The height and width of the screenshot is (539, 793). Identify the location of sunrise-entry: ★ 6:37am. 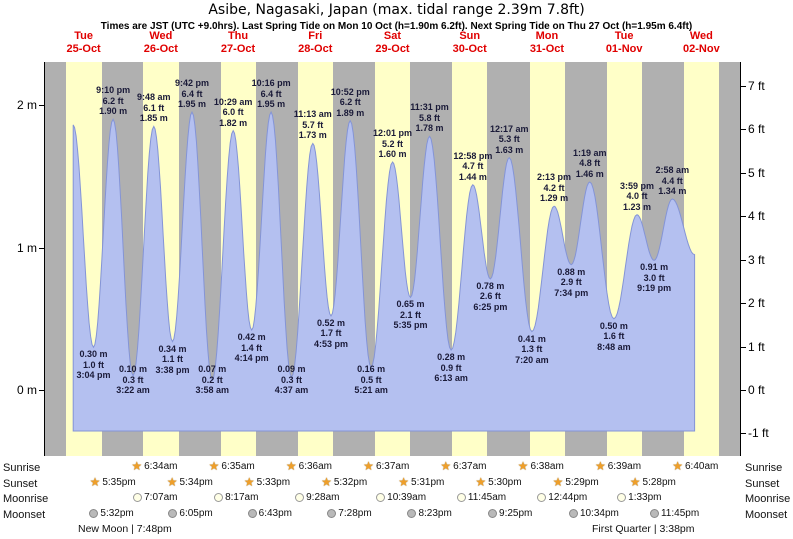
(386, 466).